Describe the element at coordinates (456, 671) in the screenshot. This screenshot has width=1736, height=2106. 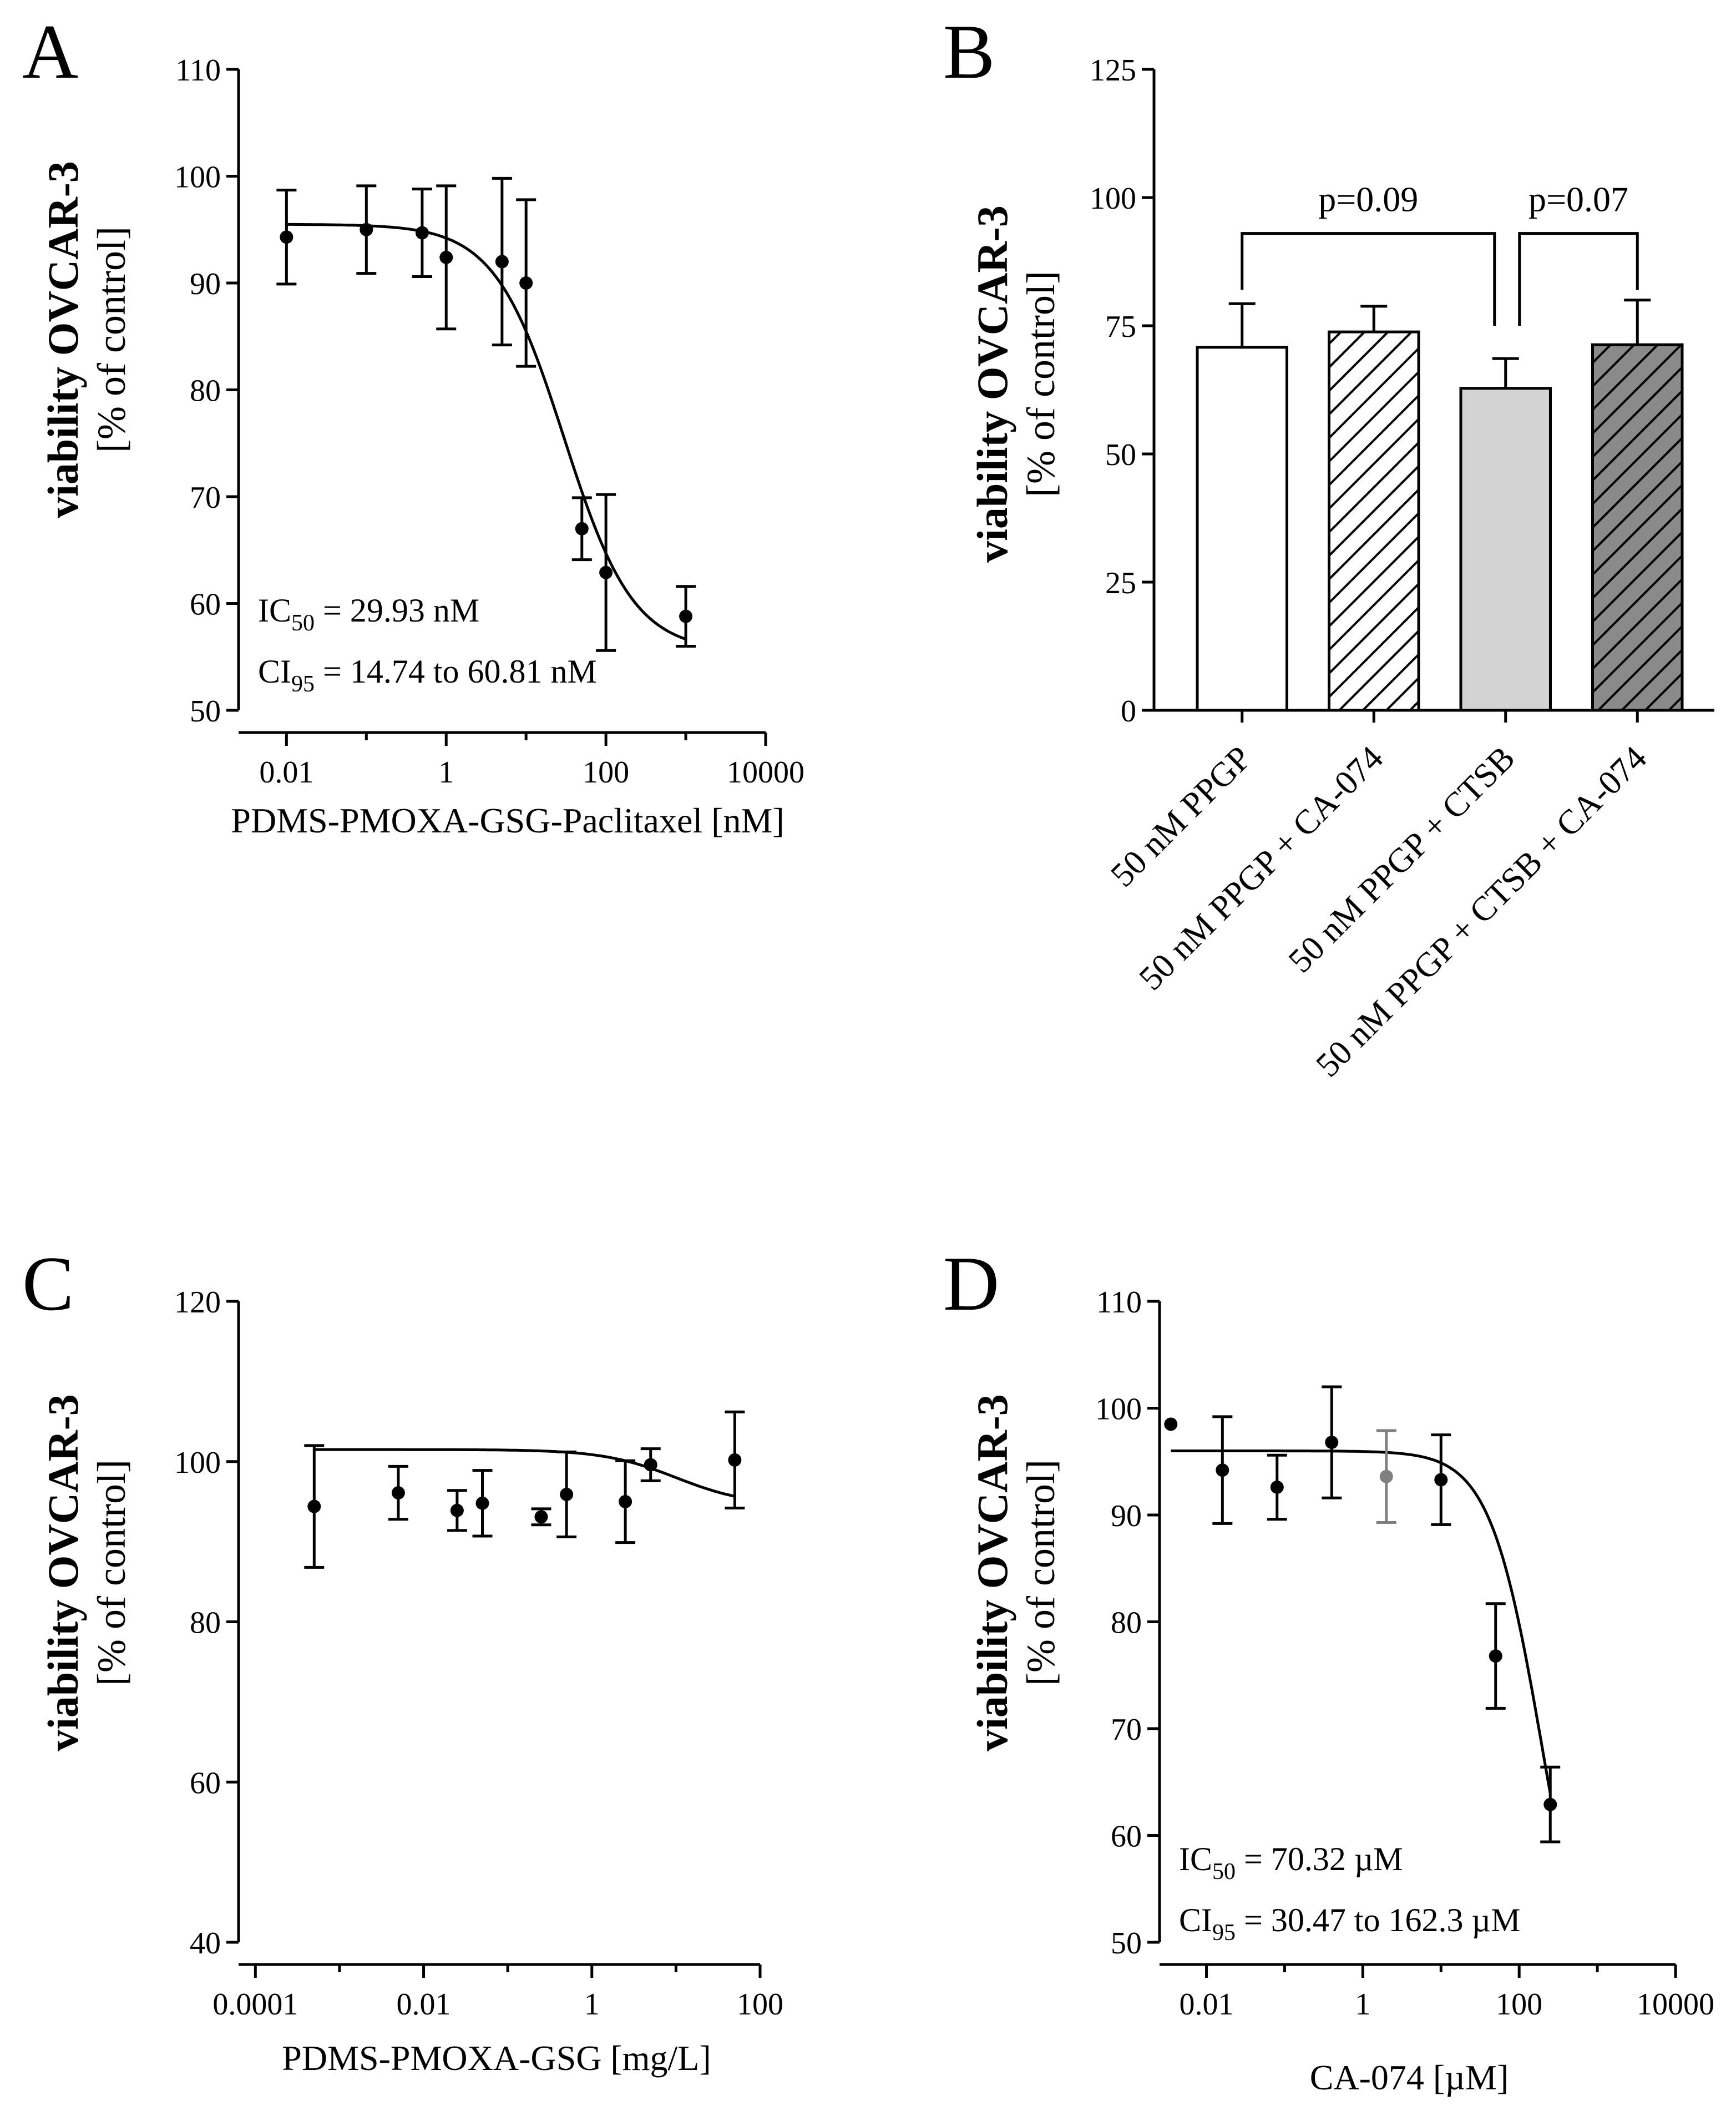
I see `panel-a-annotation-value: = 14.74 to 60.81 nM` at that location.